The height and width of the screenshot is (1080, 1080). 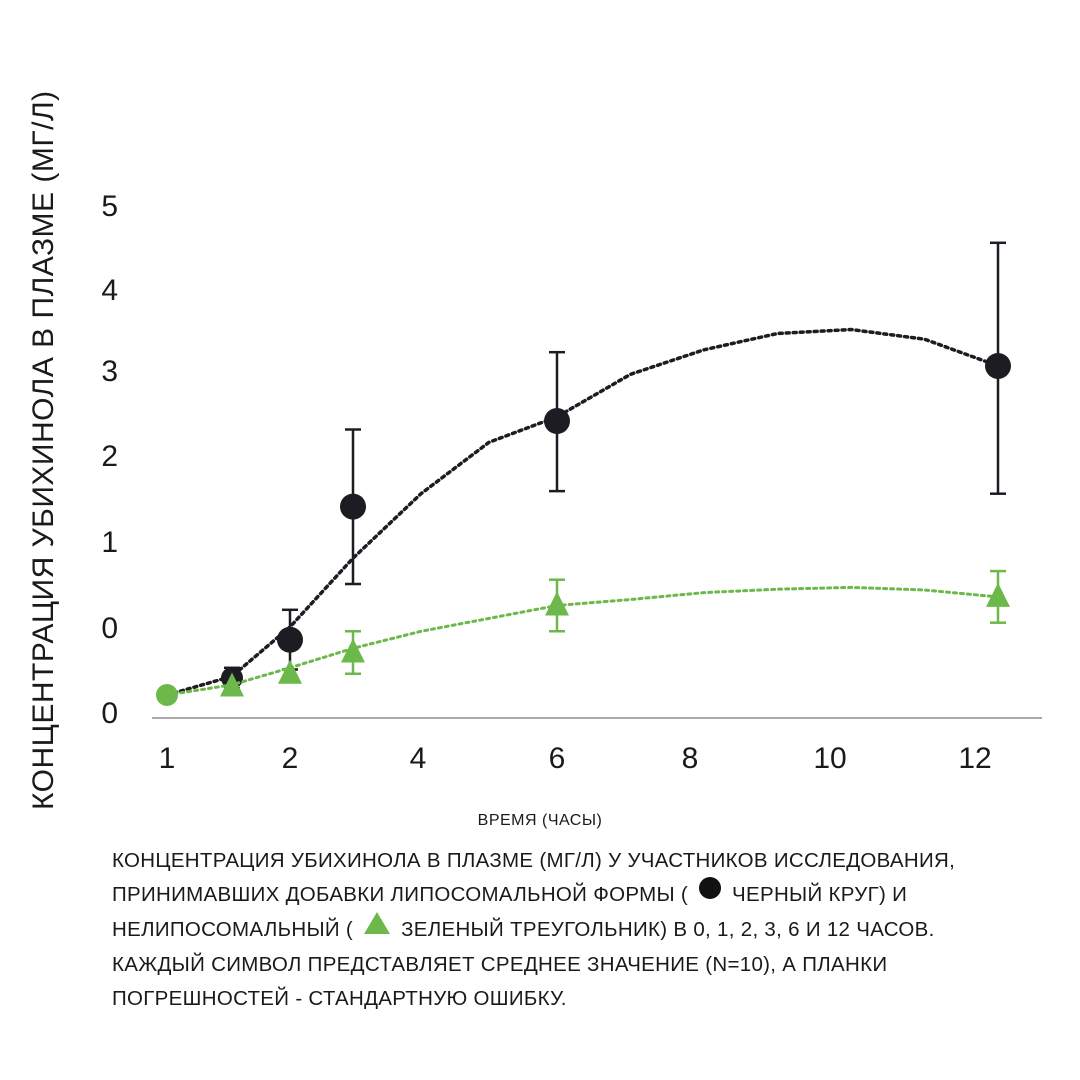 What do you see at coordinates (418, 758) in the screenshot?
I see `x-tick-label: 4` at bounding box center [418, 758].